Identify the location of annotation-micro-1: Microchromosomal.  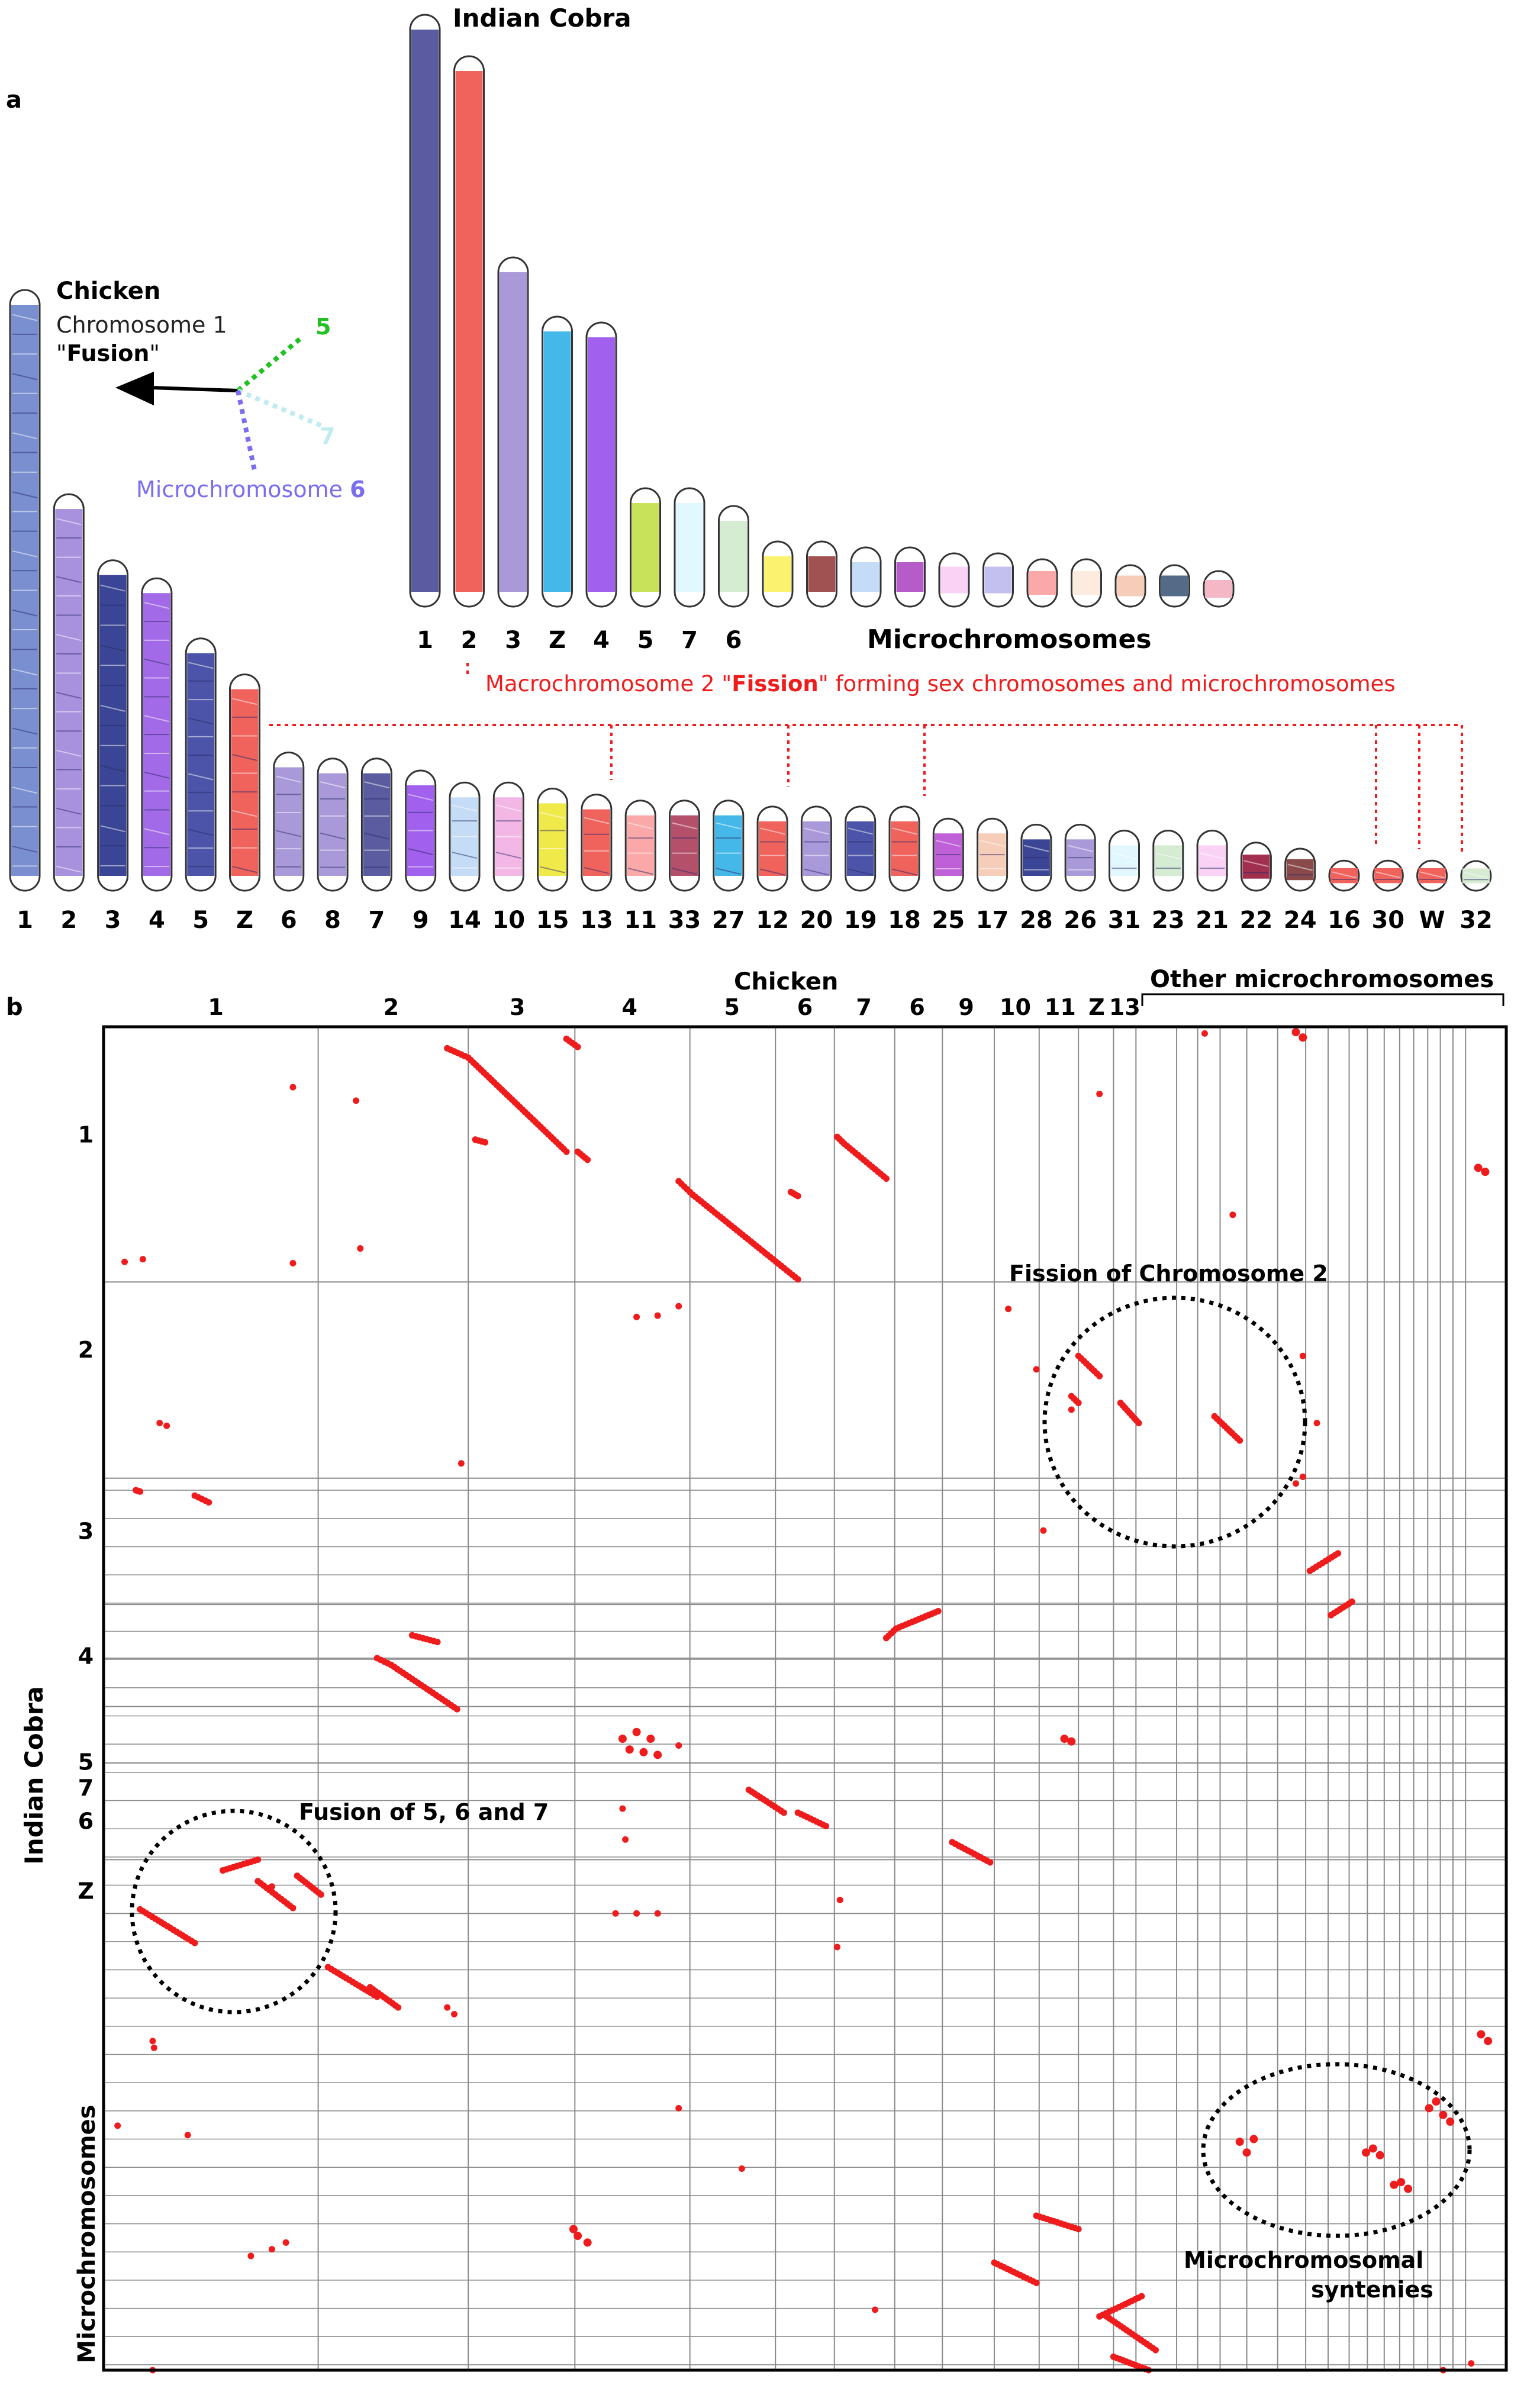
(1303, 2260).